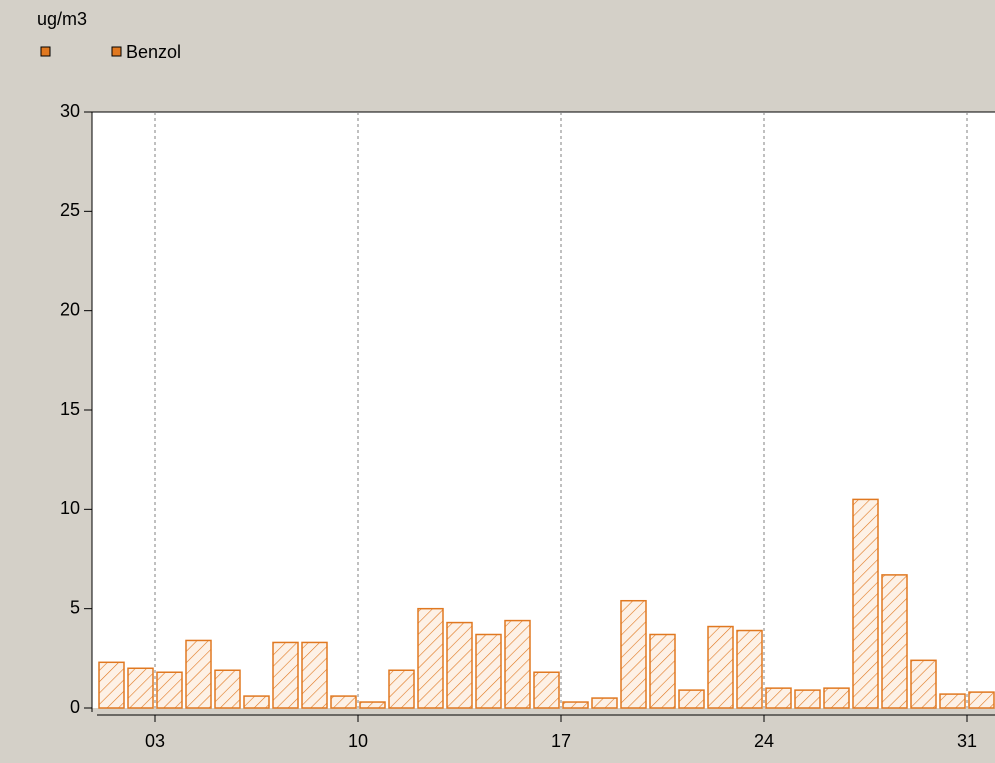  Describe the element at coordinates (70, 210) in the screenshot. I see `y-tick-label: 25` at that location.